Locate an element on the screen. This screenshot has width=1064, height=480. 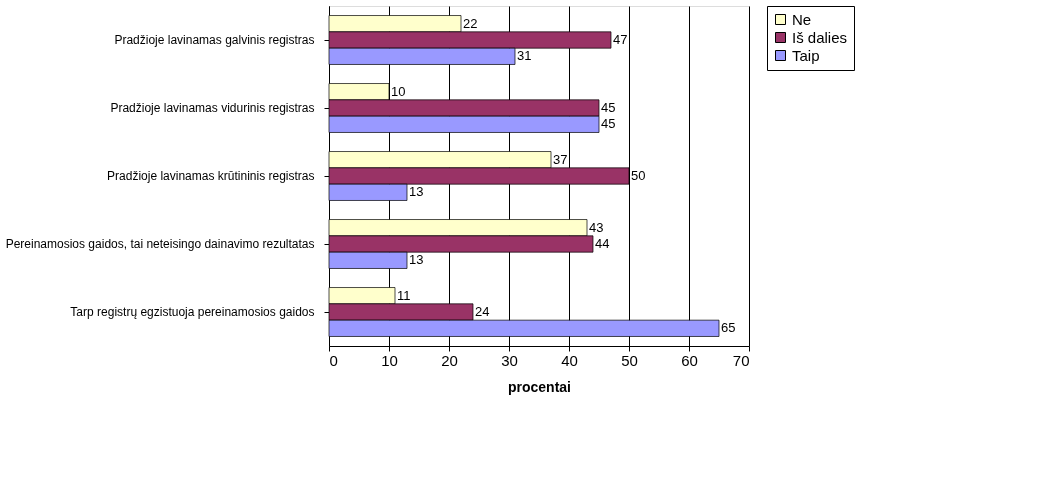
y-tick-label: Pradžioje lavinamas galvinis registras is located at coordinates (214, 40).